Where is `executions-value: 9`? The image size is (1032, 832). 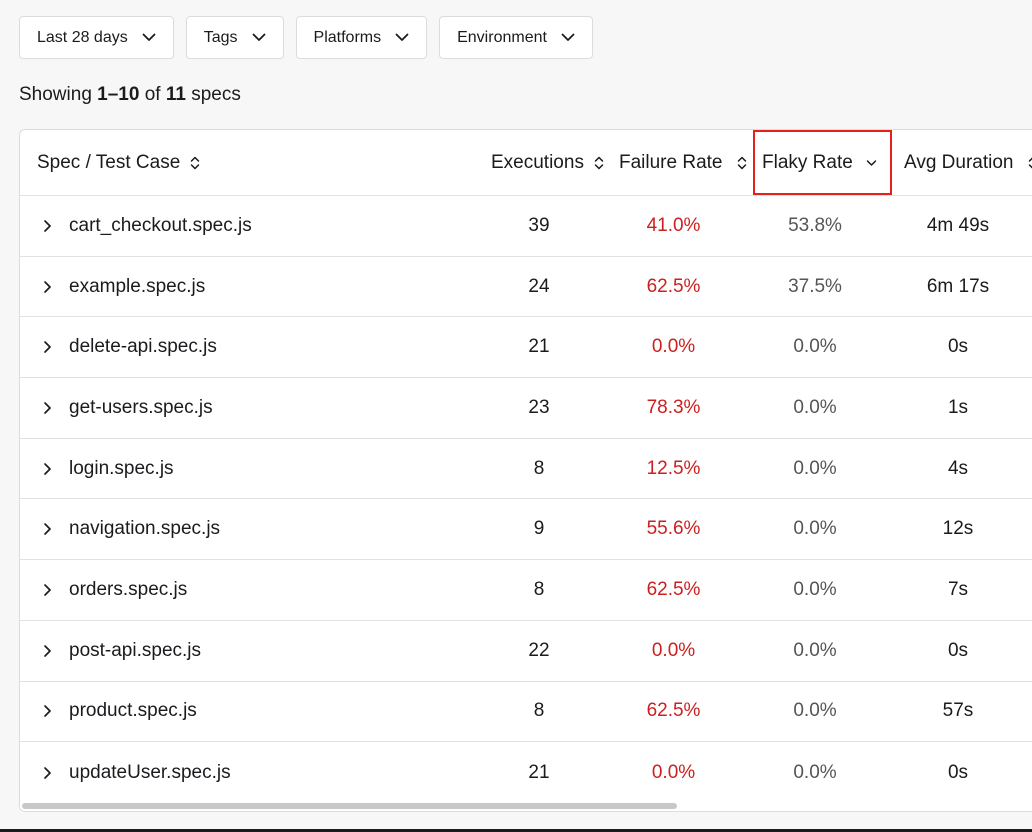 executions-value: 9 is located at coordinates (539, 529).